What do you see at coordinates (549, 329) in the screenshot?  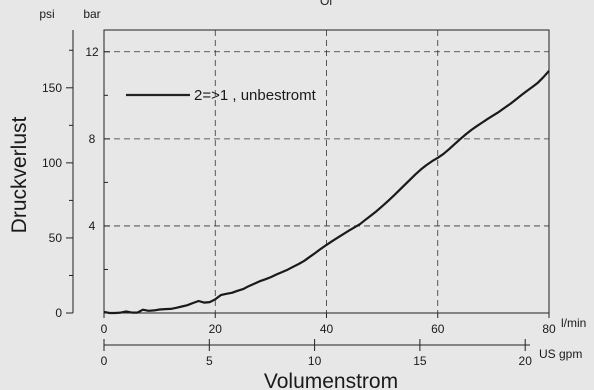 I see `lmin-tick-label: 80` at bounding box center [549, 329].